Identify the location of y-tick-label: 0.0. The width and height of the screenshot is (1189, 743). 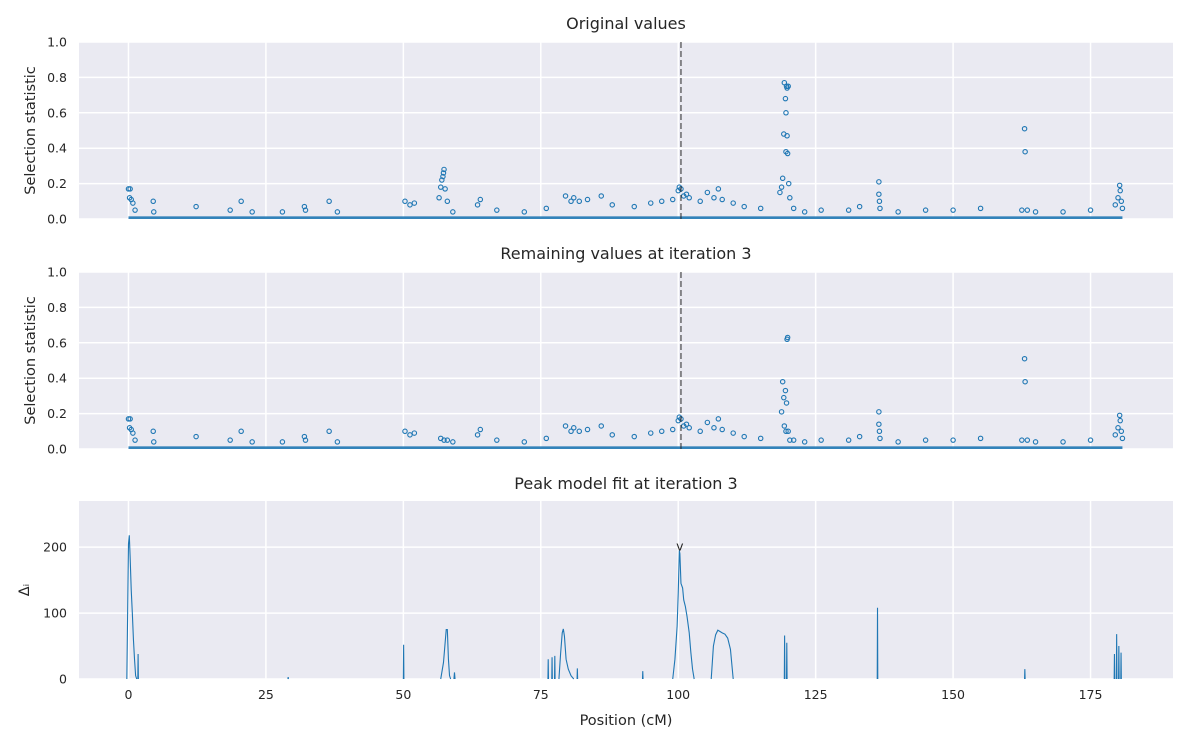
(57, 219).